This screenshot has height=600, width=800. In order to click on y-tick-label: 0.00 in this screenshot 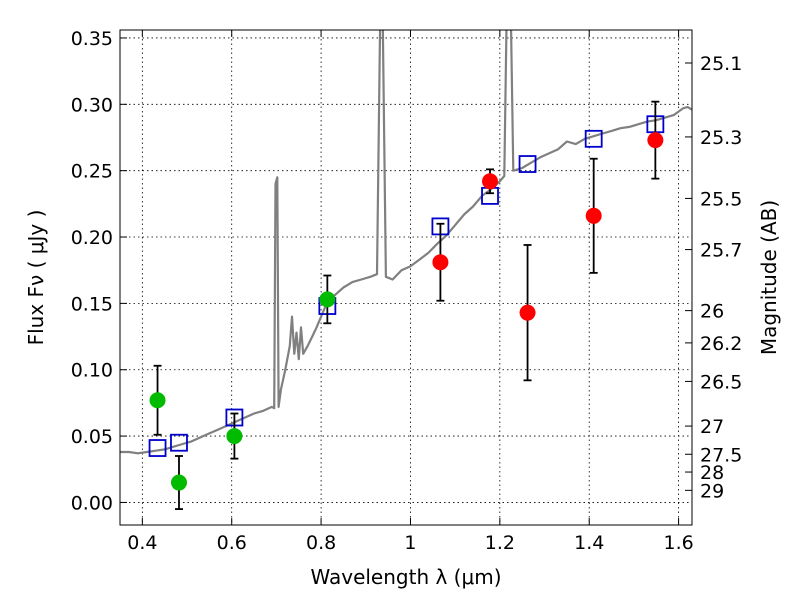, I will do `click(92, 503)`.